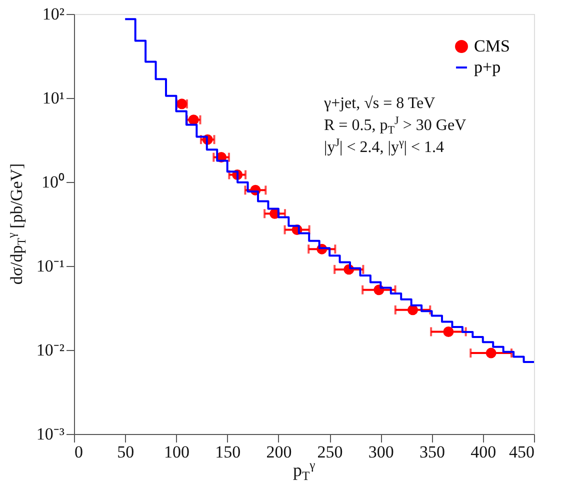  I want to click on x-tick-label: 100, so click(177, 452).